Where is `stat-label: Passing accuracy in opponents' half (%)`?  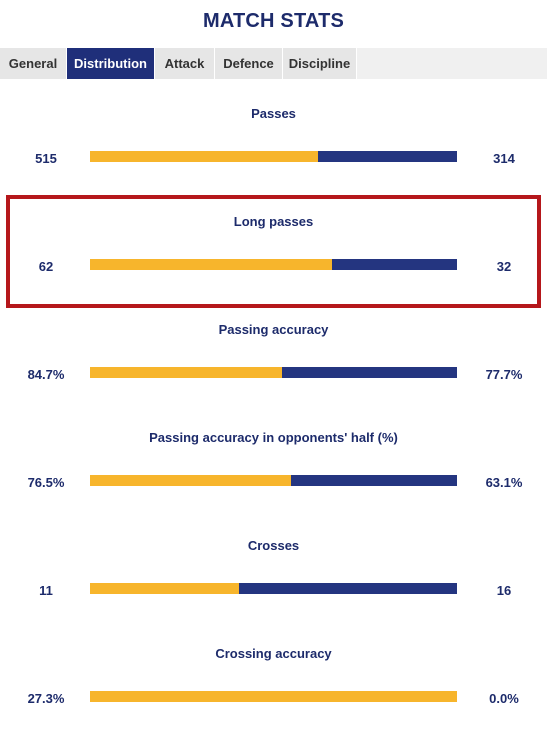
stat-label: Passing accuracy in opponents' half (%) is located at coordinates (273, 437).